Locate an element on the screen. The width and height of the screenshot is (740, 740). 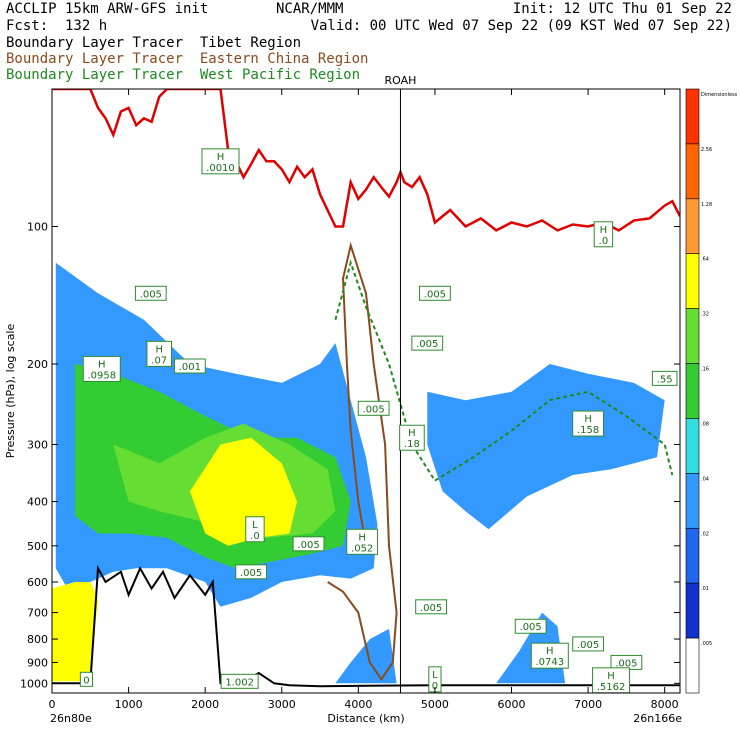
colorbar-level-label: .02 is located at coordinates (705, 534).